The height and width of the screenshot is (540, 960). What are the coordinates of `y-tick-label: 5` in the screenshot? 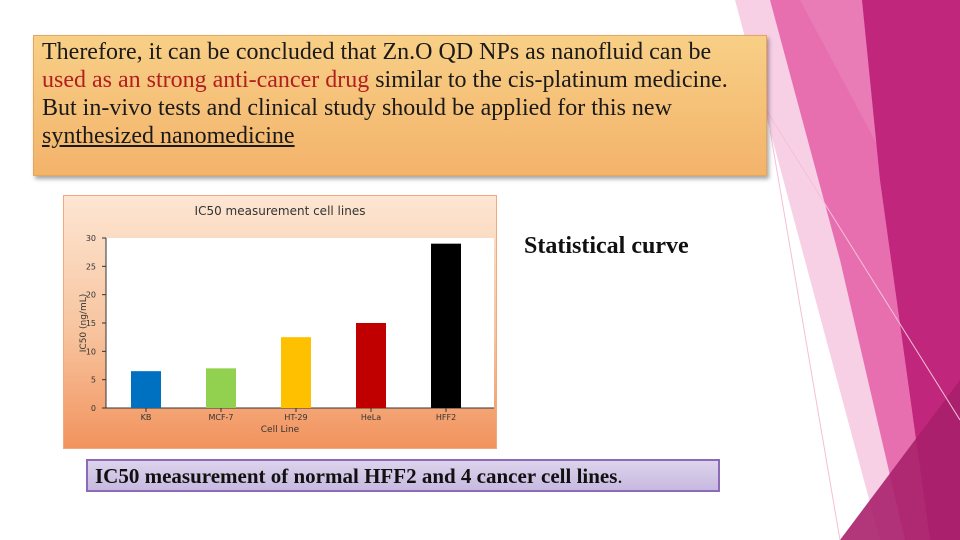 It's located at (93, 380).